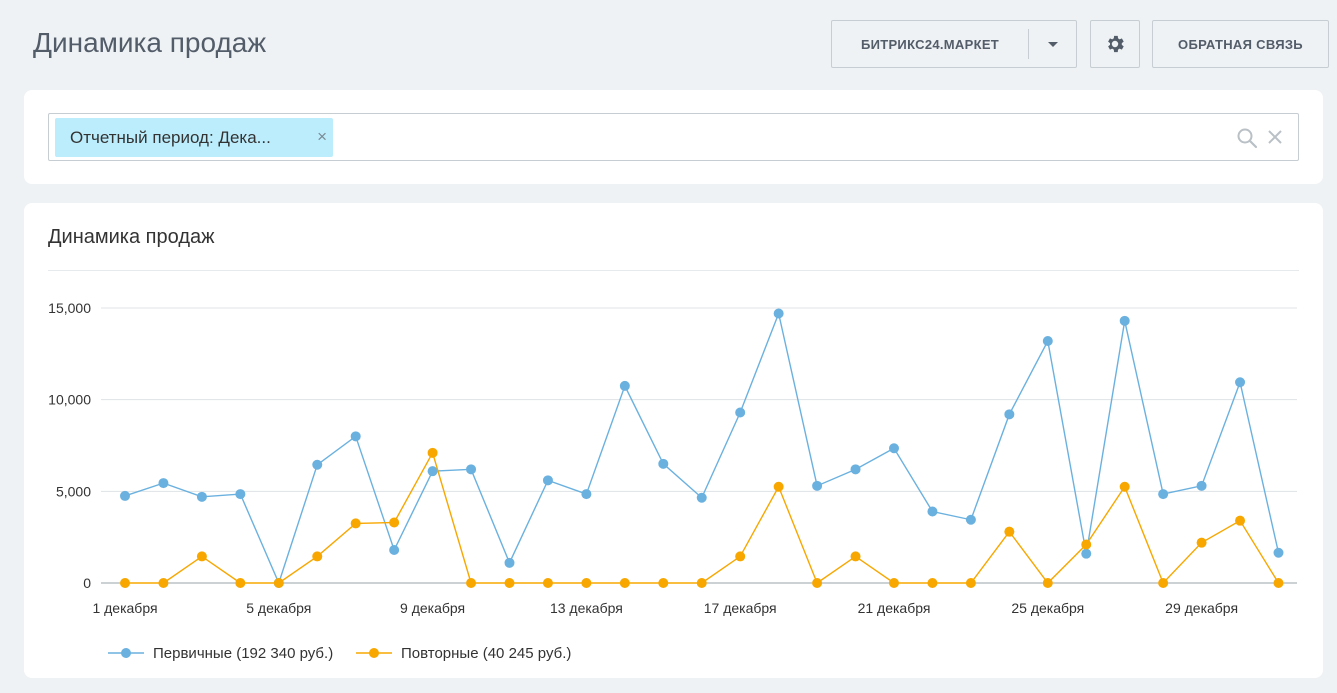  I want to click on chart-title: Динамика продаж, so click(131, 237).